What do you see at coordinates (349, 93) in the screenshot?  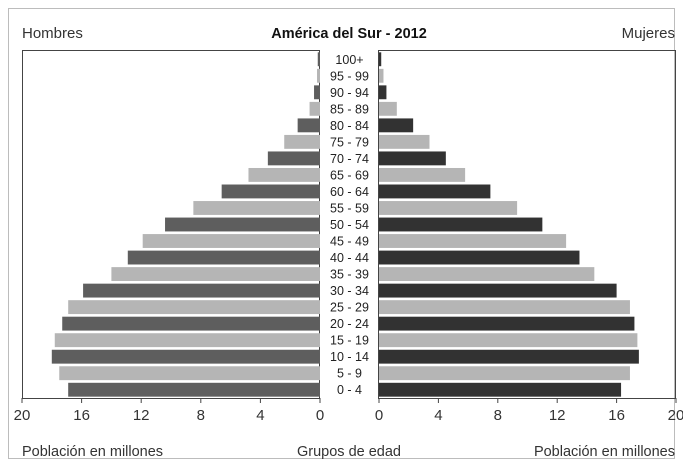 I see `age-group-label: 90 - 94` at bounding box center [349, 93].